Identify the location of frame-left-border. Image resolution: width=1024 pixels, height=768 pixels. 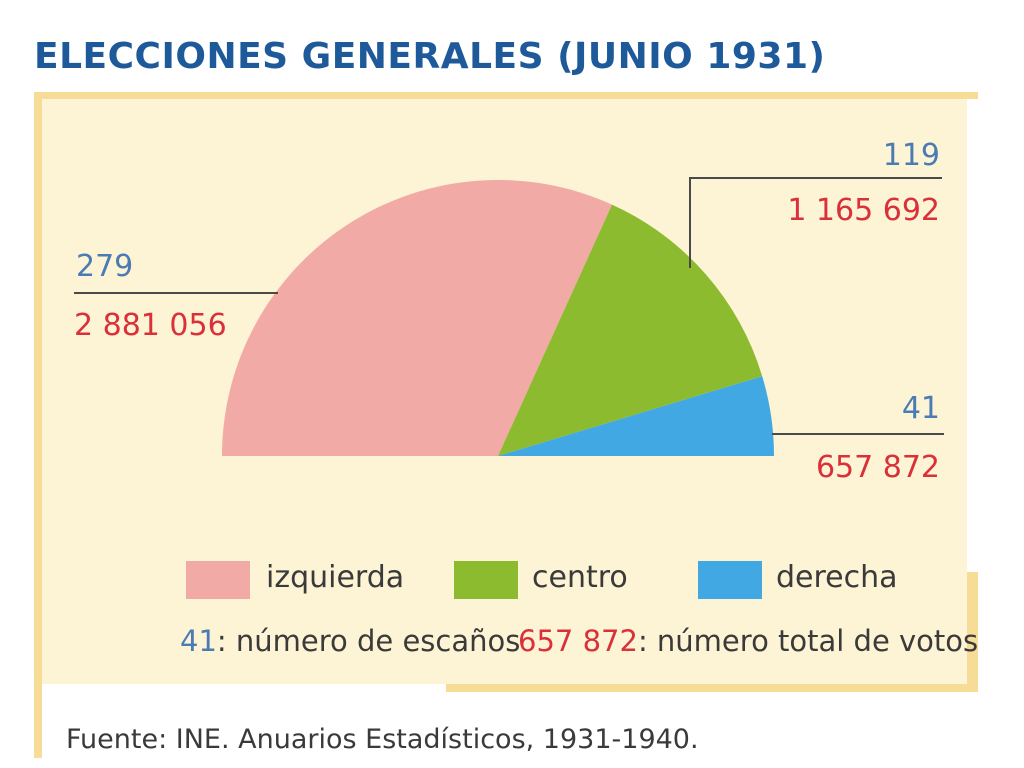
(38, 427).